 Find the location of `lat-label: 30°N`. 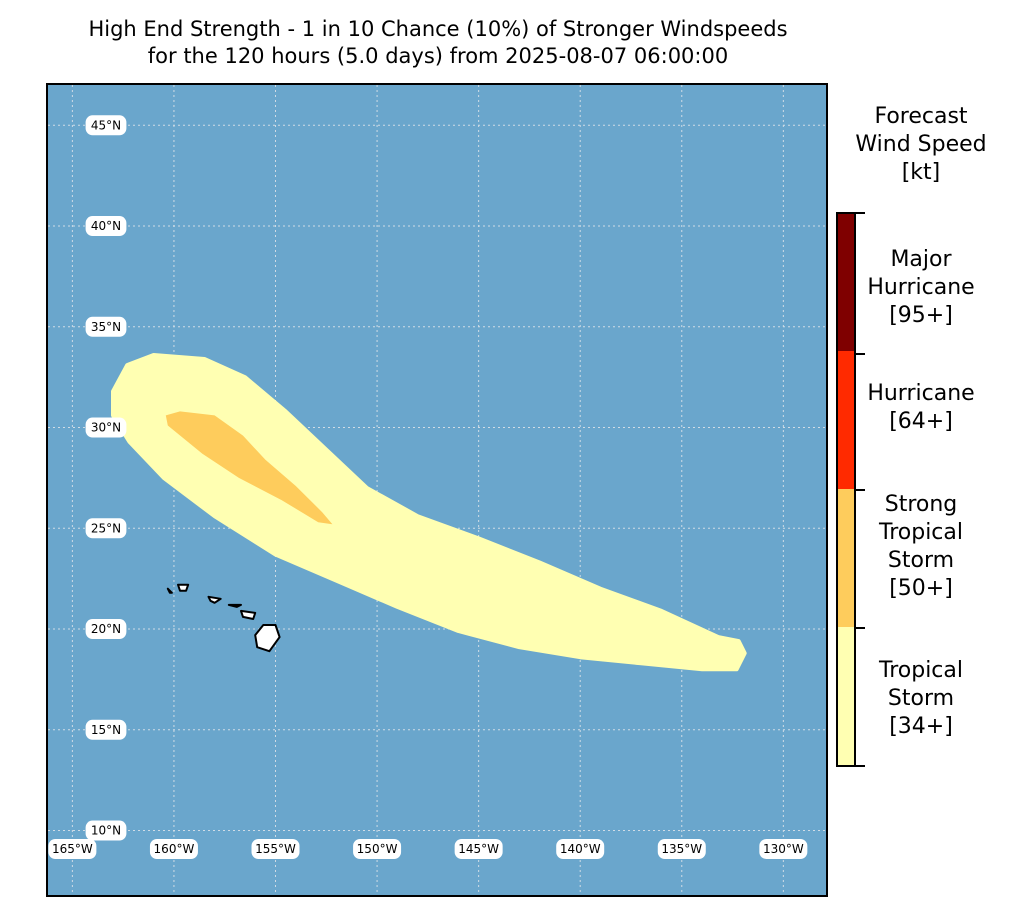

lat-label: 30°N is located at coordinates (106, 428).